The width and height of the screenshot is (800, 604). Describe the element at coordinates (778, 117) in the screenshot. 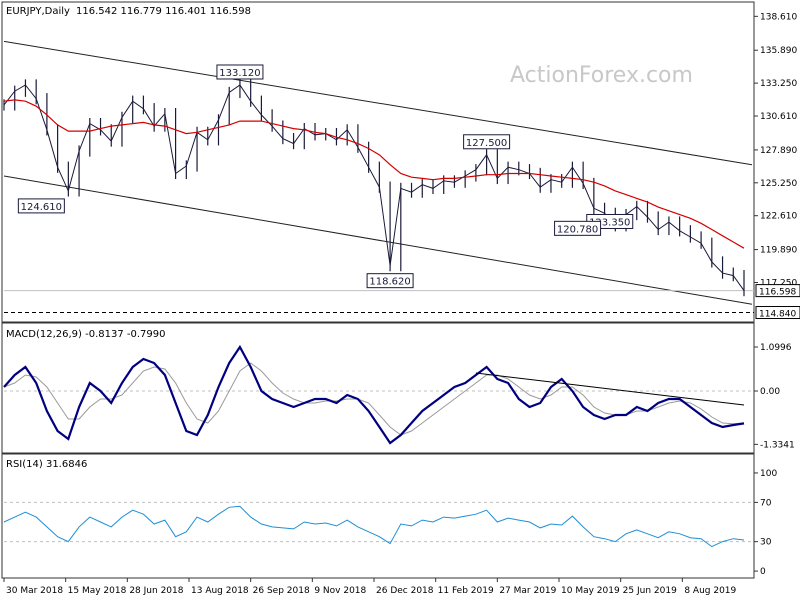

I see `price-y-tick-label: 130.610` at that location.